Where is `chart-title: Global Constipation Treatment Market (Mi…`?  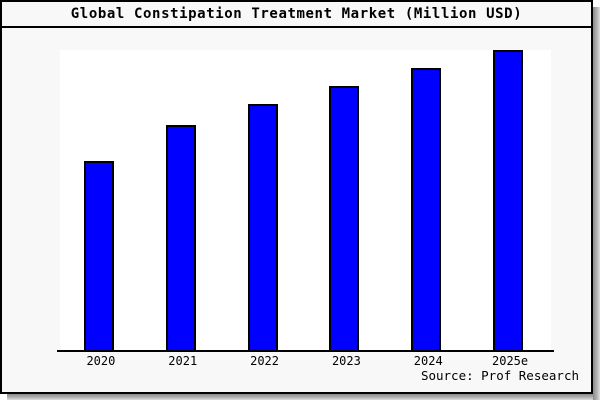 chart-title: Global Constipation Treatment Market (Mi… is located at coordinates (296, 15).